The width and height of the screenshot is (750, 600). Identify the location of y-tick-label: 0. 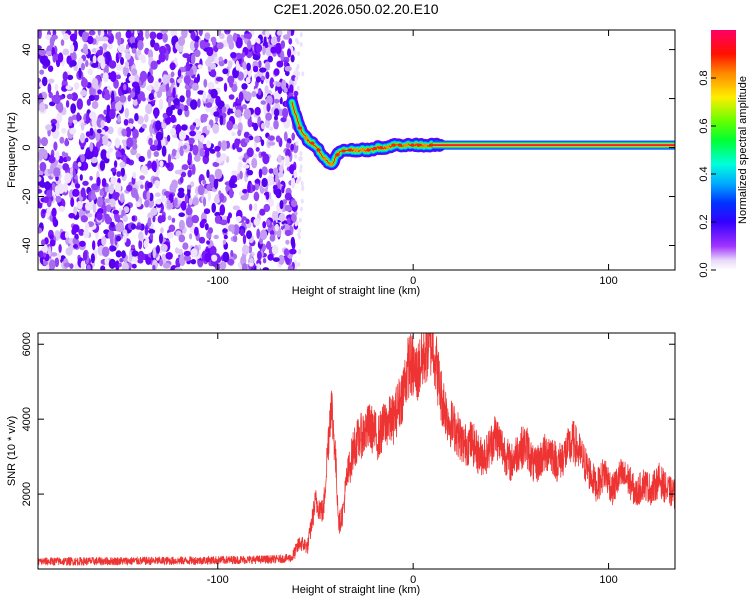
(27, 148).